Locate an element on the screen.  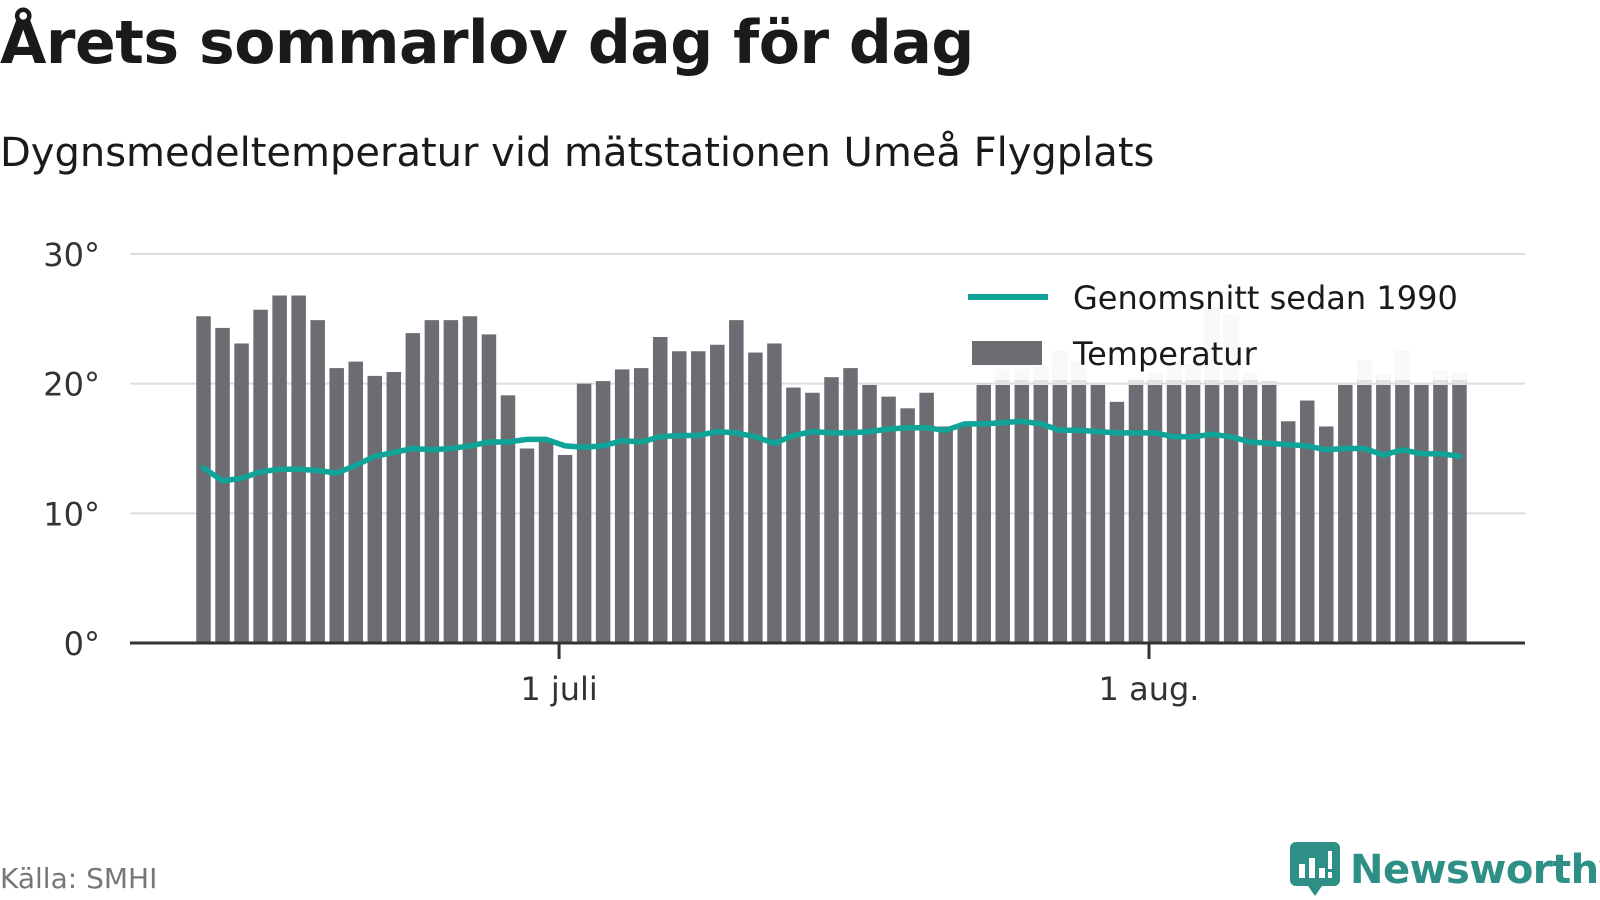
y-tick-label: 30° is located at coordinates (71, 255).